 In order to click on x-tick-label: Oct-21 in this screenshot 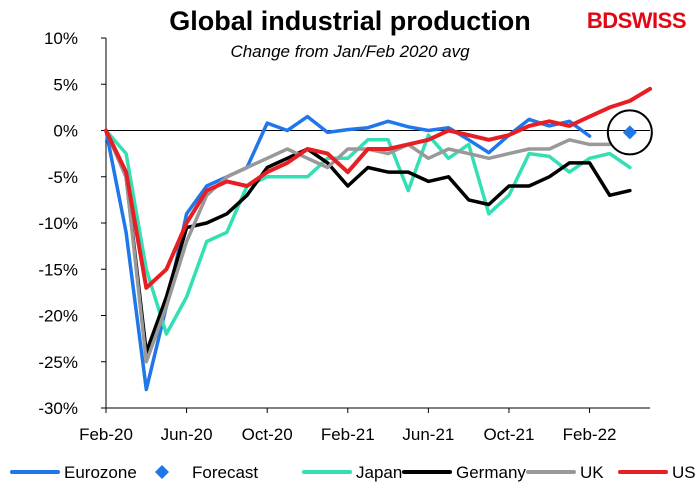, I will do `click(508, 434)`.